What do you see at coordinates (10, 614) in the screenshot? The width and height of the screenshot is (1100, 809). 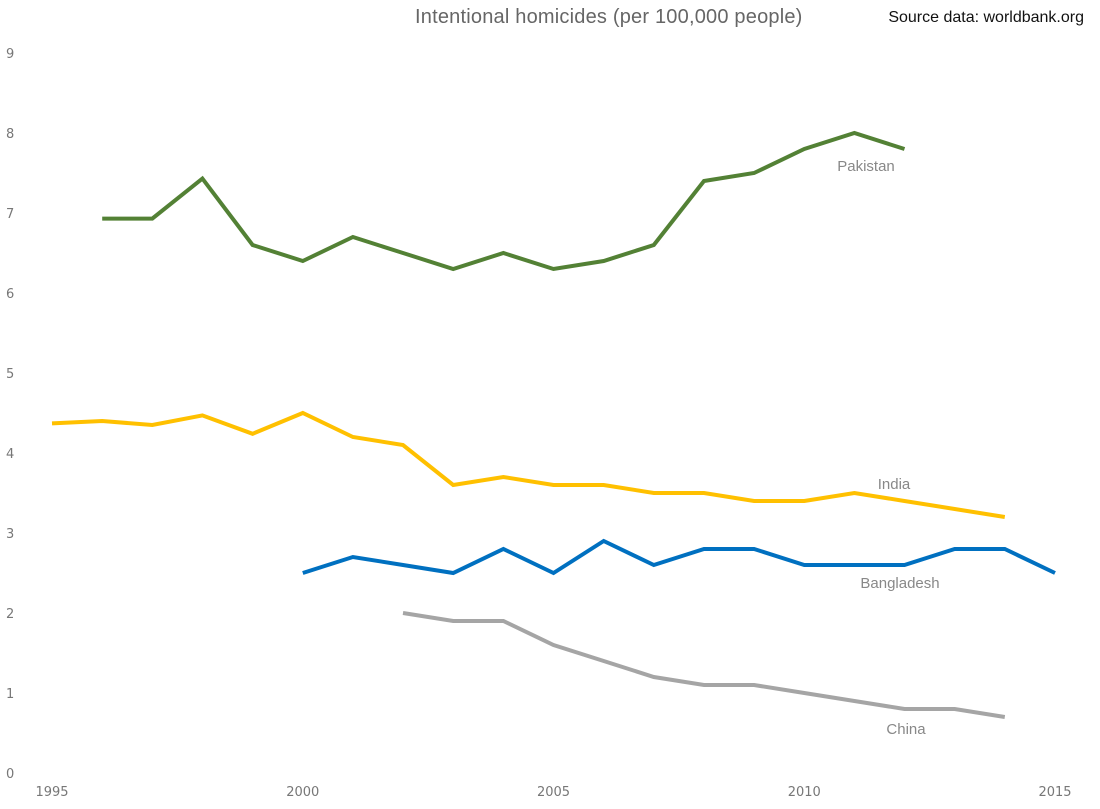 I see `y-tick-label: 2` at bounding box center [10, 614].